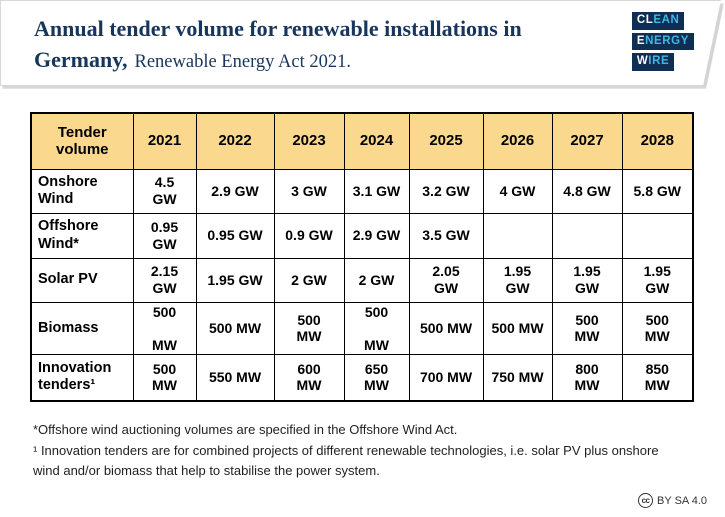 This screenshot has width=725, height=517. Describe the element at coordinates (517, 191) in the screenshot. I see `table-cell: 4 GW` at that location.